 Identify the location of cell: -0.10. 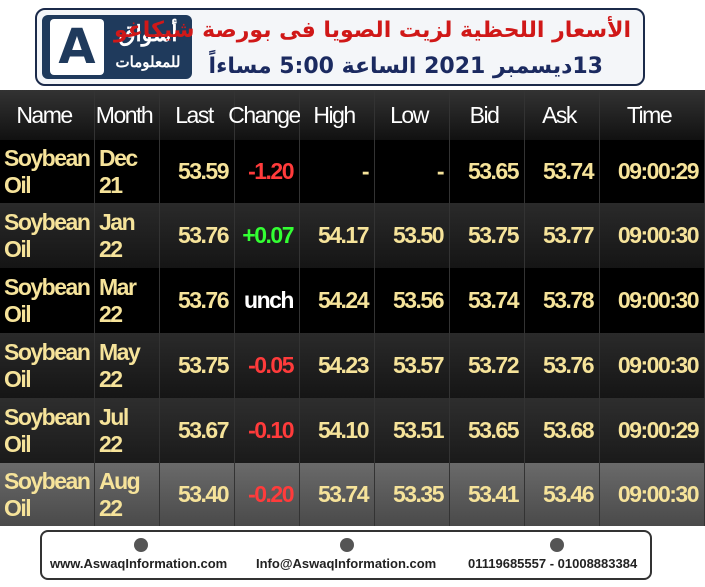
(267, 430).